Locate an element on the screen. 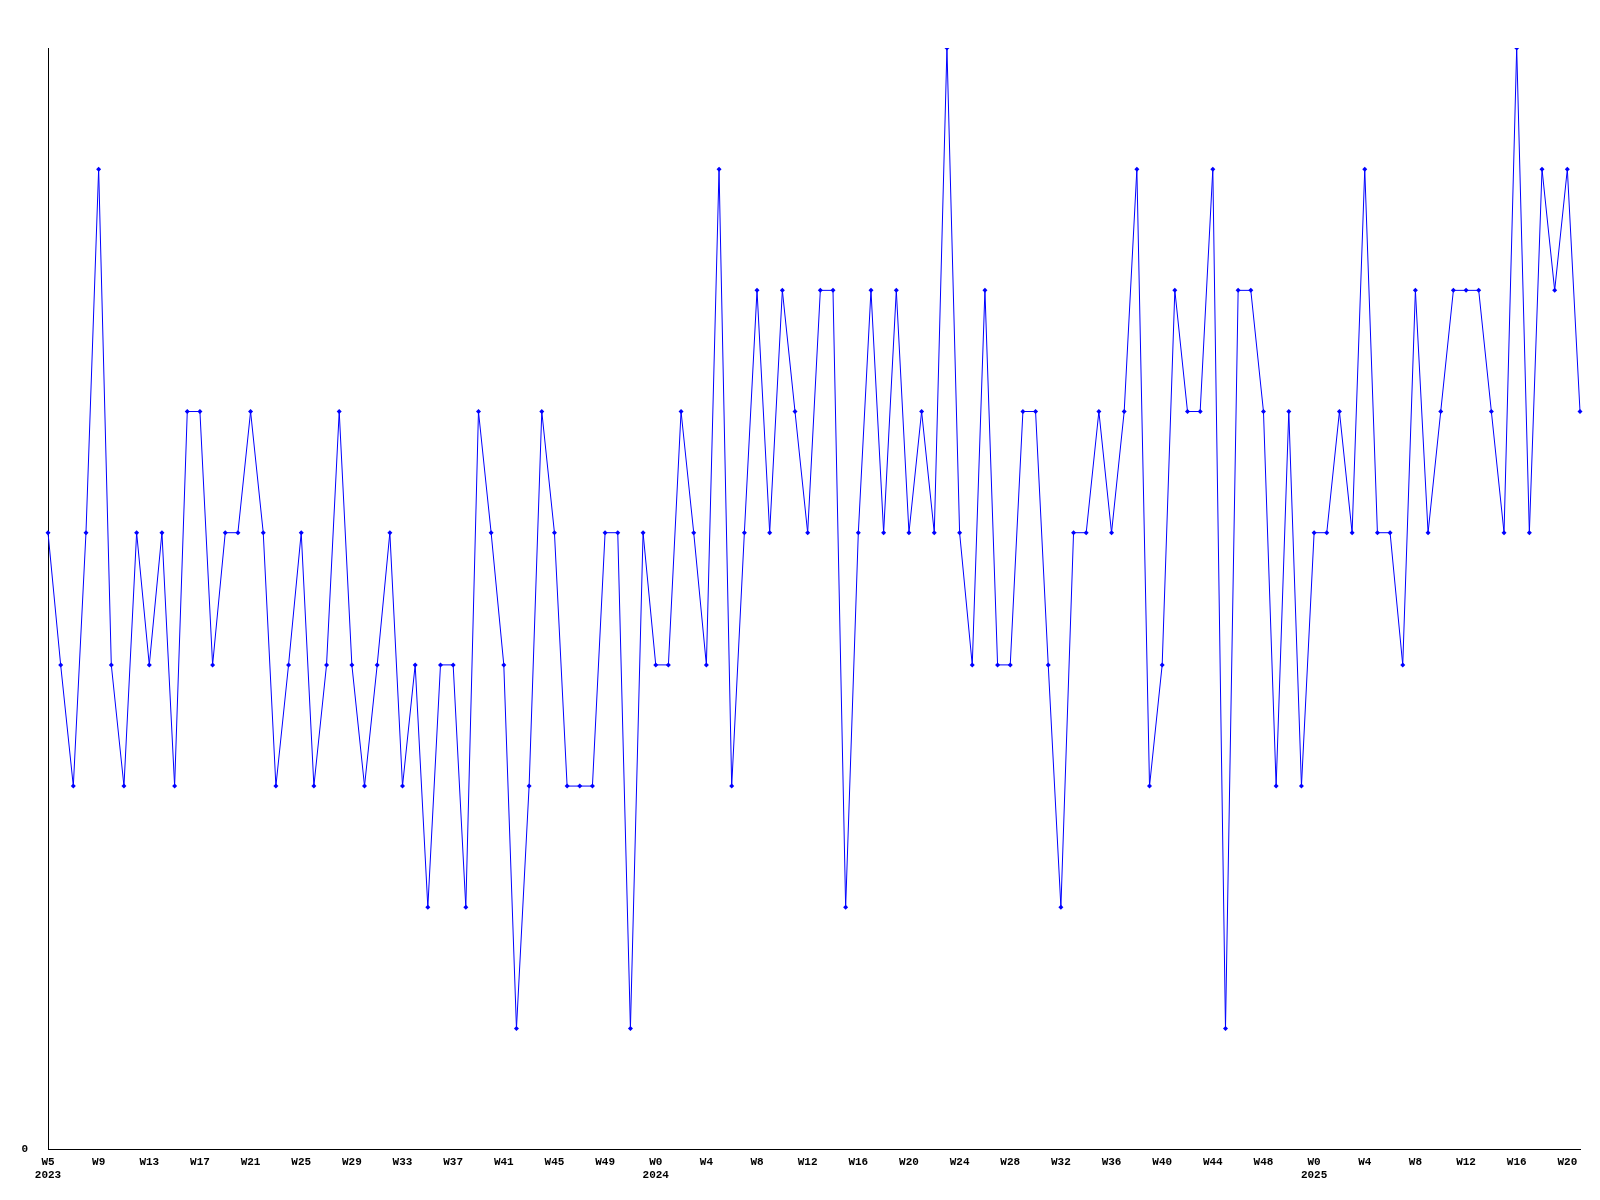 Image resolution: width=1600 pixels, height=1200 pixels. x-tick-label: W17 is located at coordinates (200, 1161).